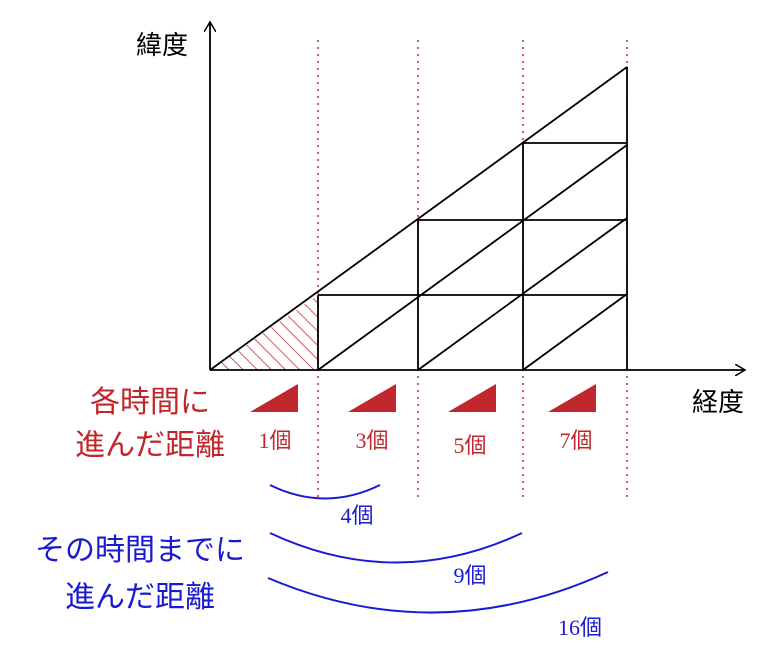 This screenshot has width=780, height=653. What do you see at coordinates (356, 515) in the screenshot?
I see `cumulative-count: 4個` at bounding box center [356, 515].